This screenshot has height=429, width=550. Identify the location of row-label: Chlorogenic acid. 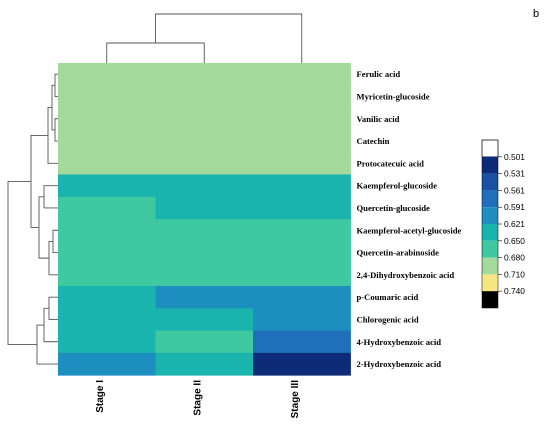
(388, 319).